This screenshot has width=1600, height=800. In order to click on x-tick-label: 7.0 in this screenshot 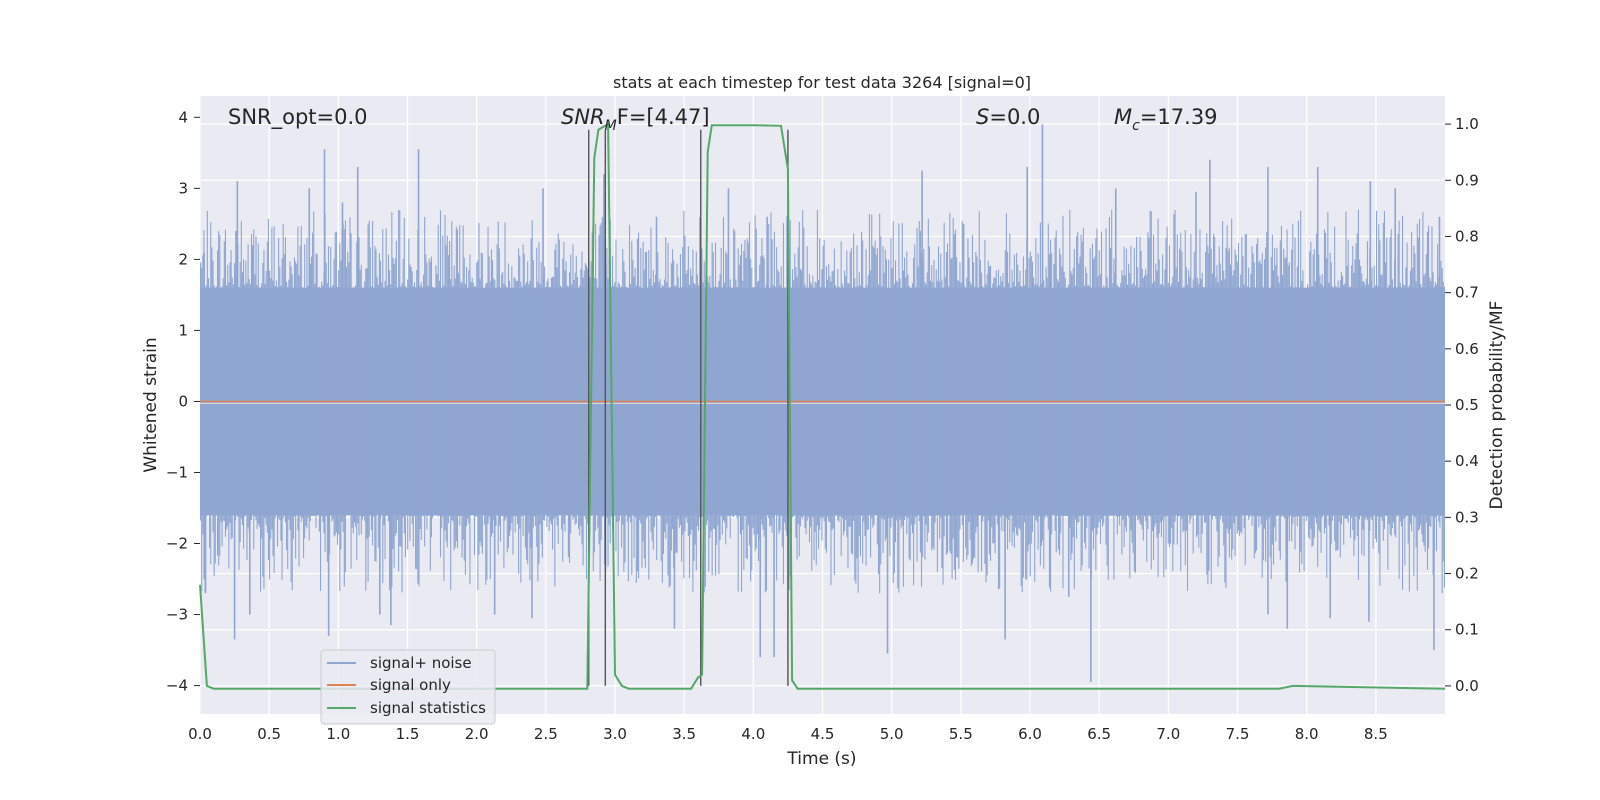, I will do `click(1168, 734)`.